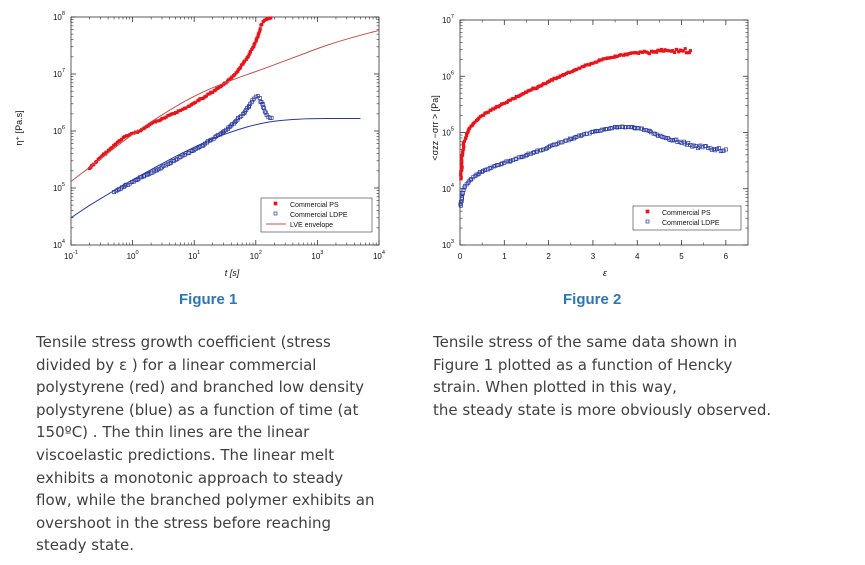 Image resolution: width=865 pixels, height=565 pixels. What do you see at coordinates (583, 364) in the screenshot?
I see `caption-line: Figure 1 plotted as a function of Hencky` at bounding box center [583, 364].